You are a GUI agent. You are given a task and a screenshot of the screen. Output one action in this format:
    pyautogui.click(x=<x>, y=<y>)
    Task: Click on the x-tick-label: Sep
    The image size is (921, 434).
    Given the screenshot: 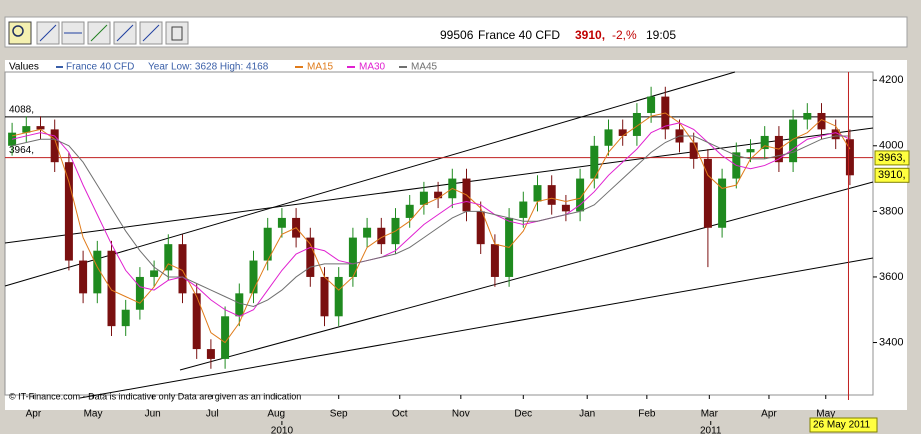 What is the action you would take?
    pyautogui.click(x=339, y=414)
    